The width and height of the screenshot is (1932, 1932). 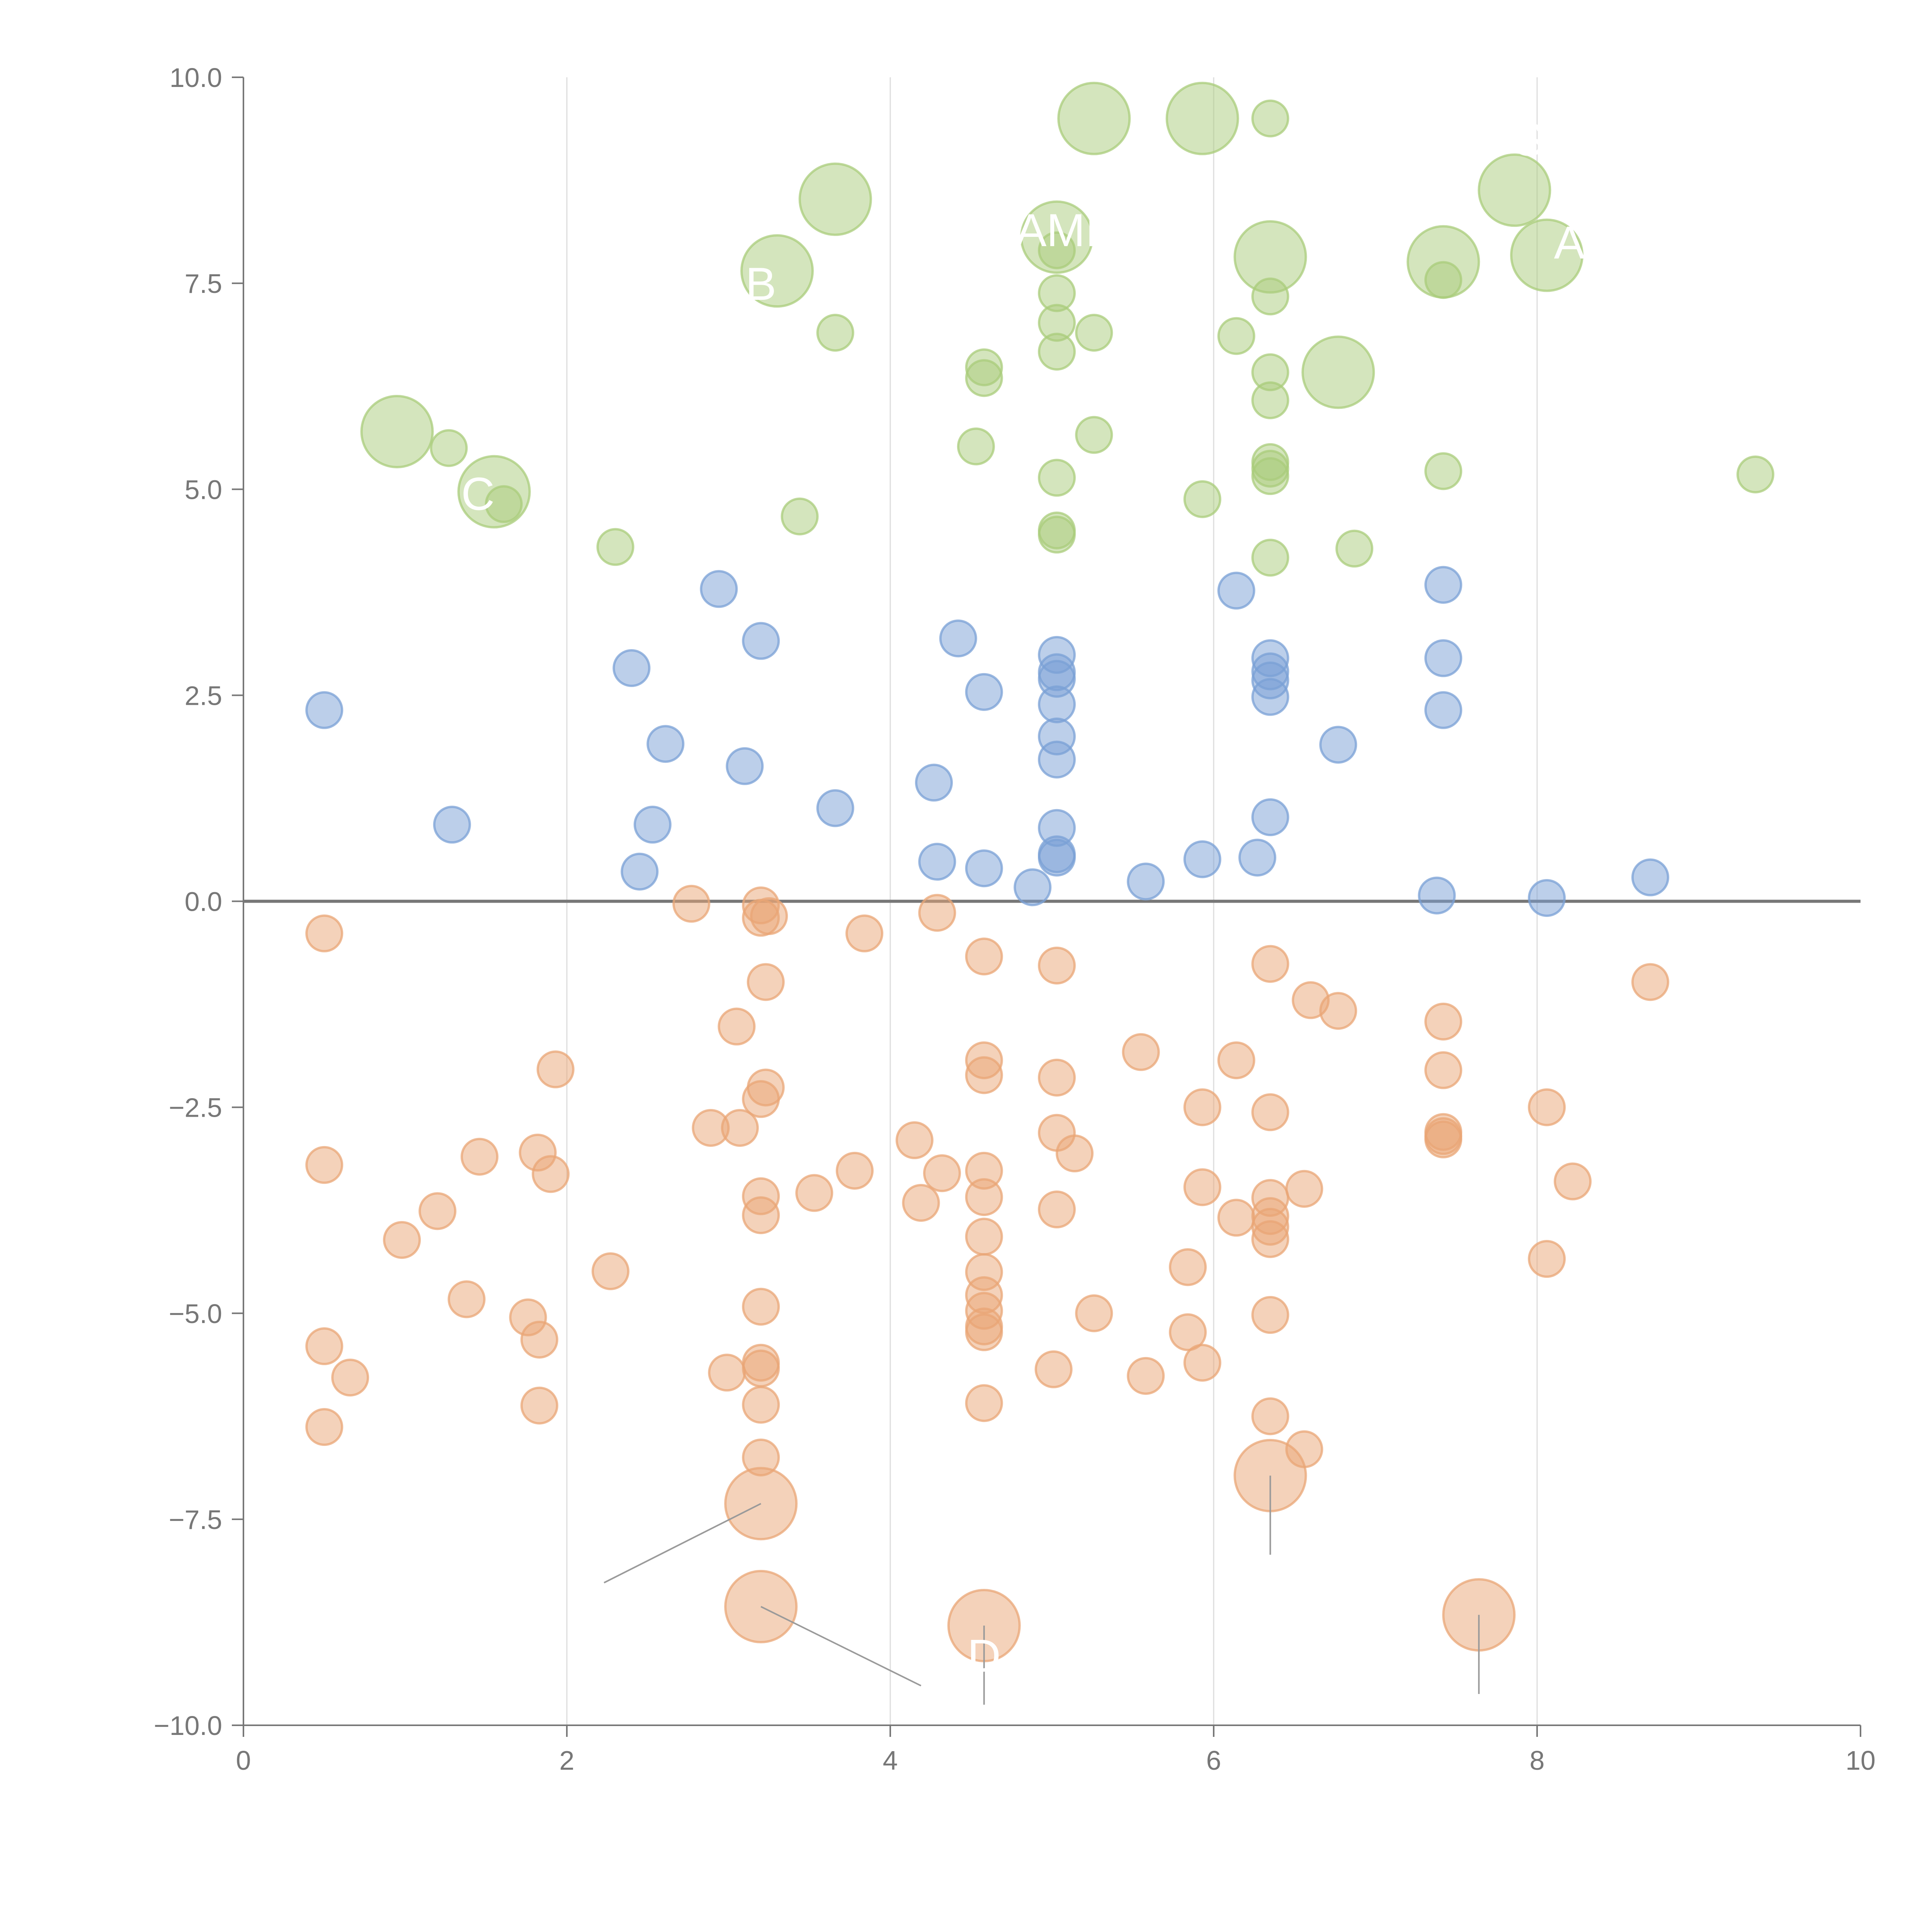 I want to click on y-tick-label: 7.5, so click(x=204, y=284).